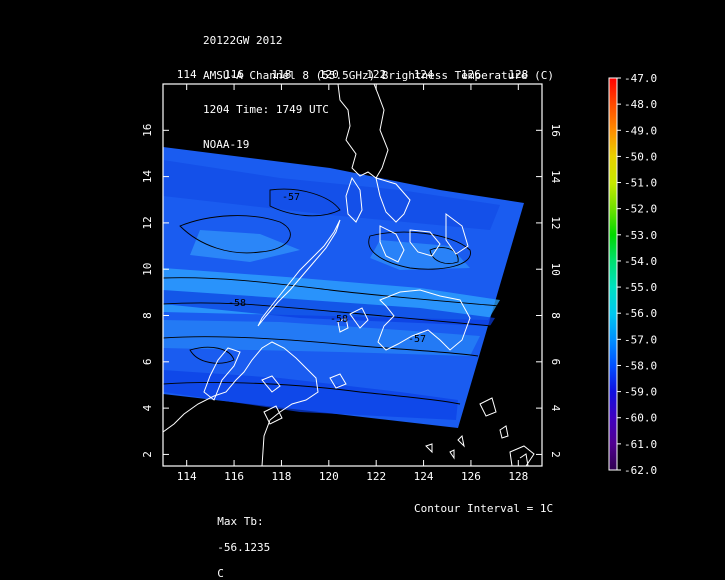  I want to click on lon-label-top: 116, so click(234, 74).